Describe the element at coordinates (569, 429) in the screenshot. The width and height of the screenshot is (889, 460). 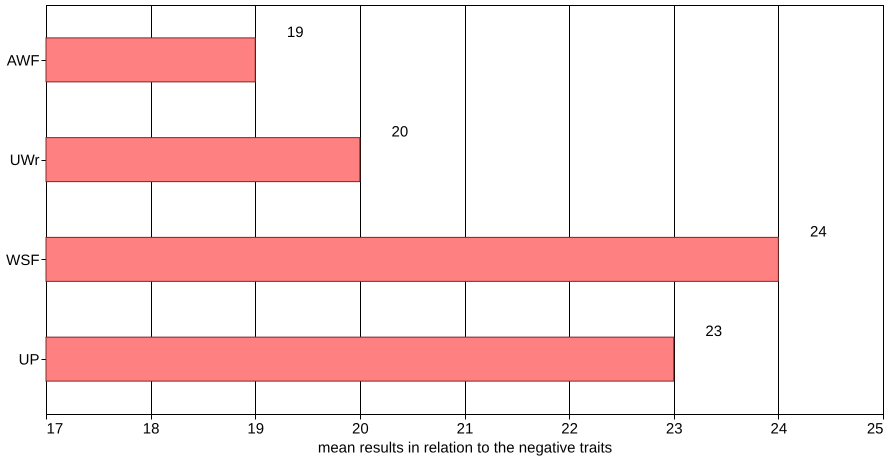
I see `x-tick-label: 22` at that location.